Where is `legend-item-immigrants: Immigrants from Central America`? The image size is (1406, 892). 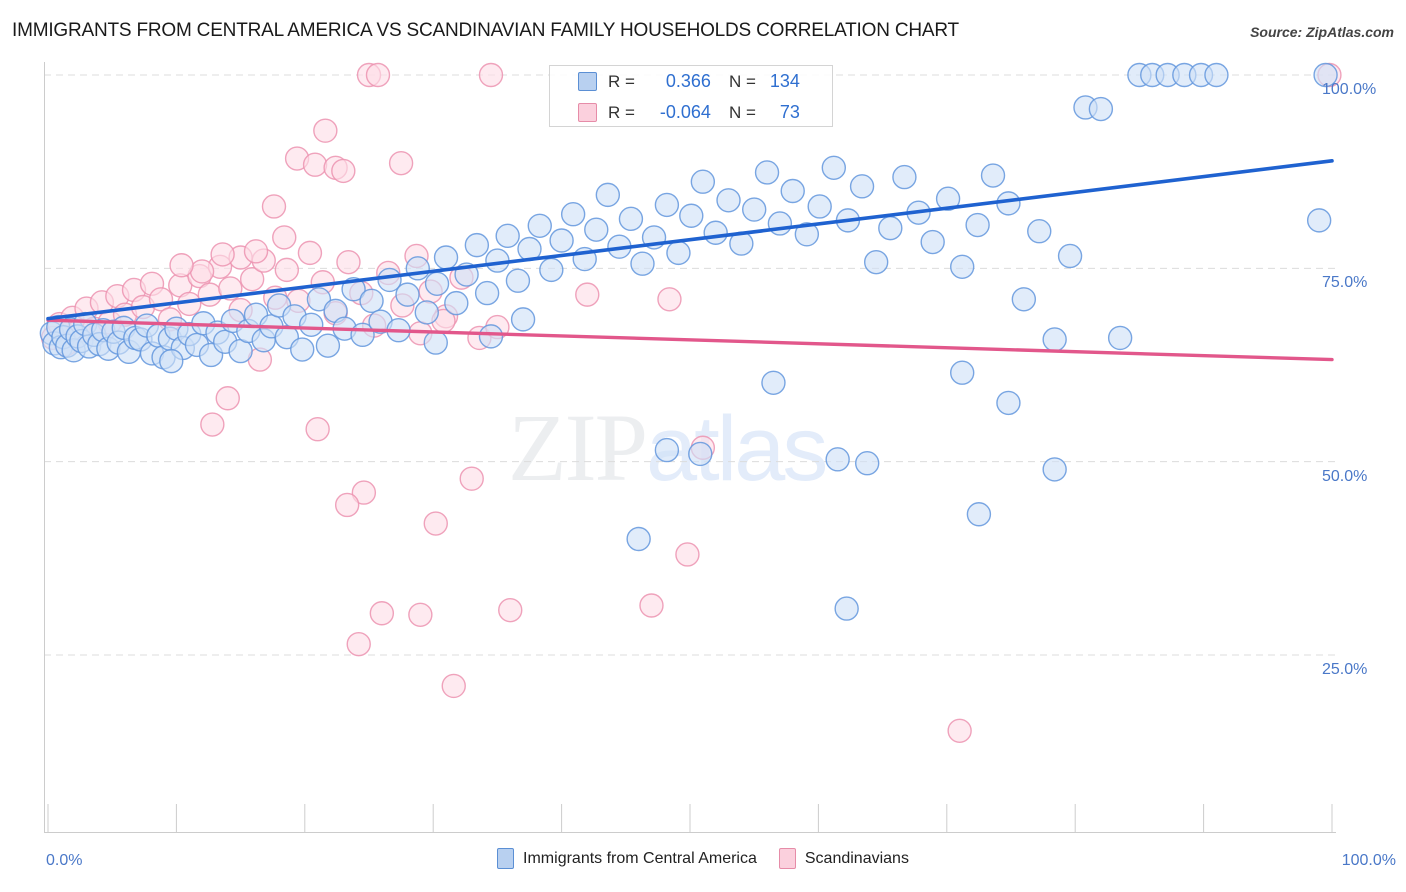
legend-item-immigrants: Immigrants from Central America is located at coordinates (627, 858).